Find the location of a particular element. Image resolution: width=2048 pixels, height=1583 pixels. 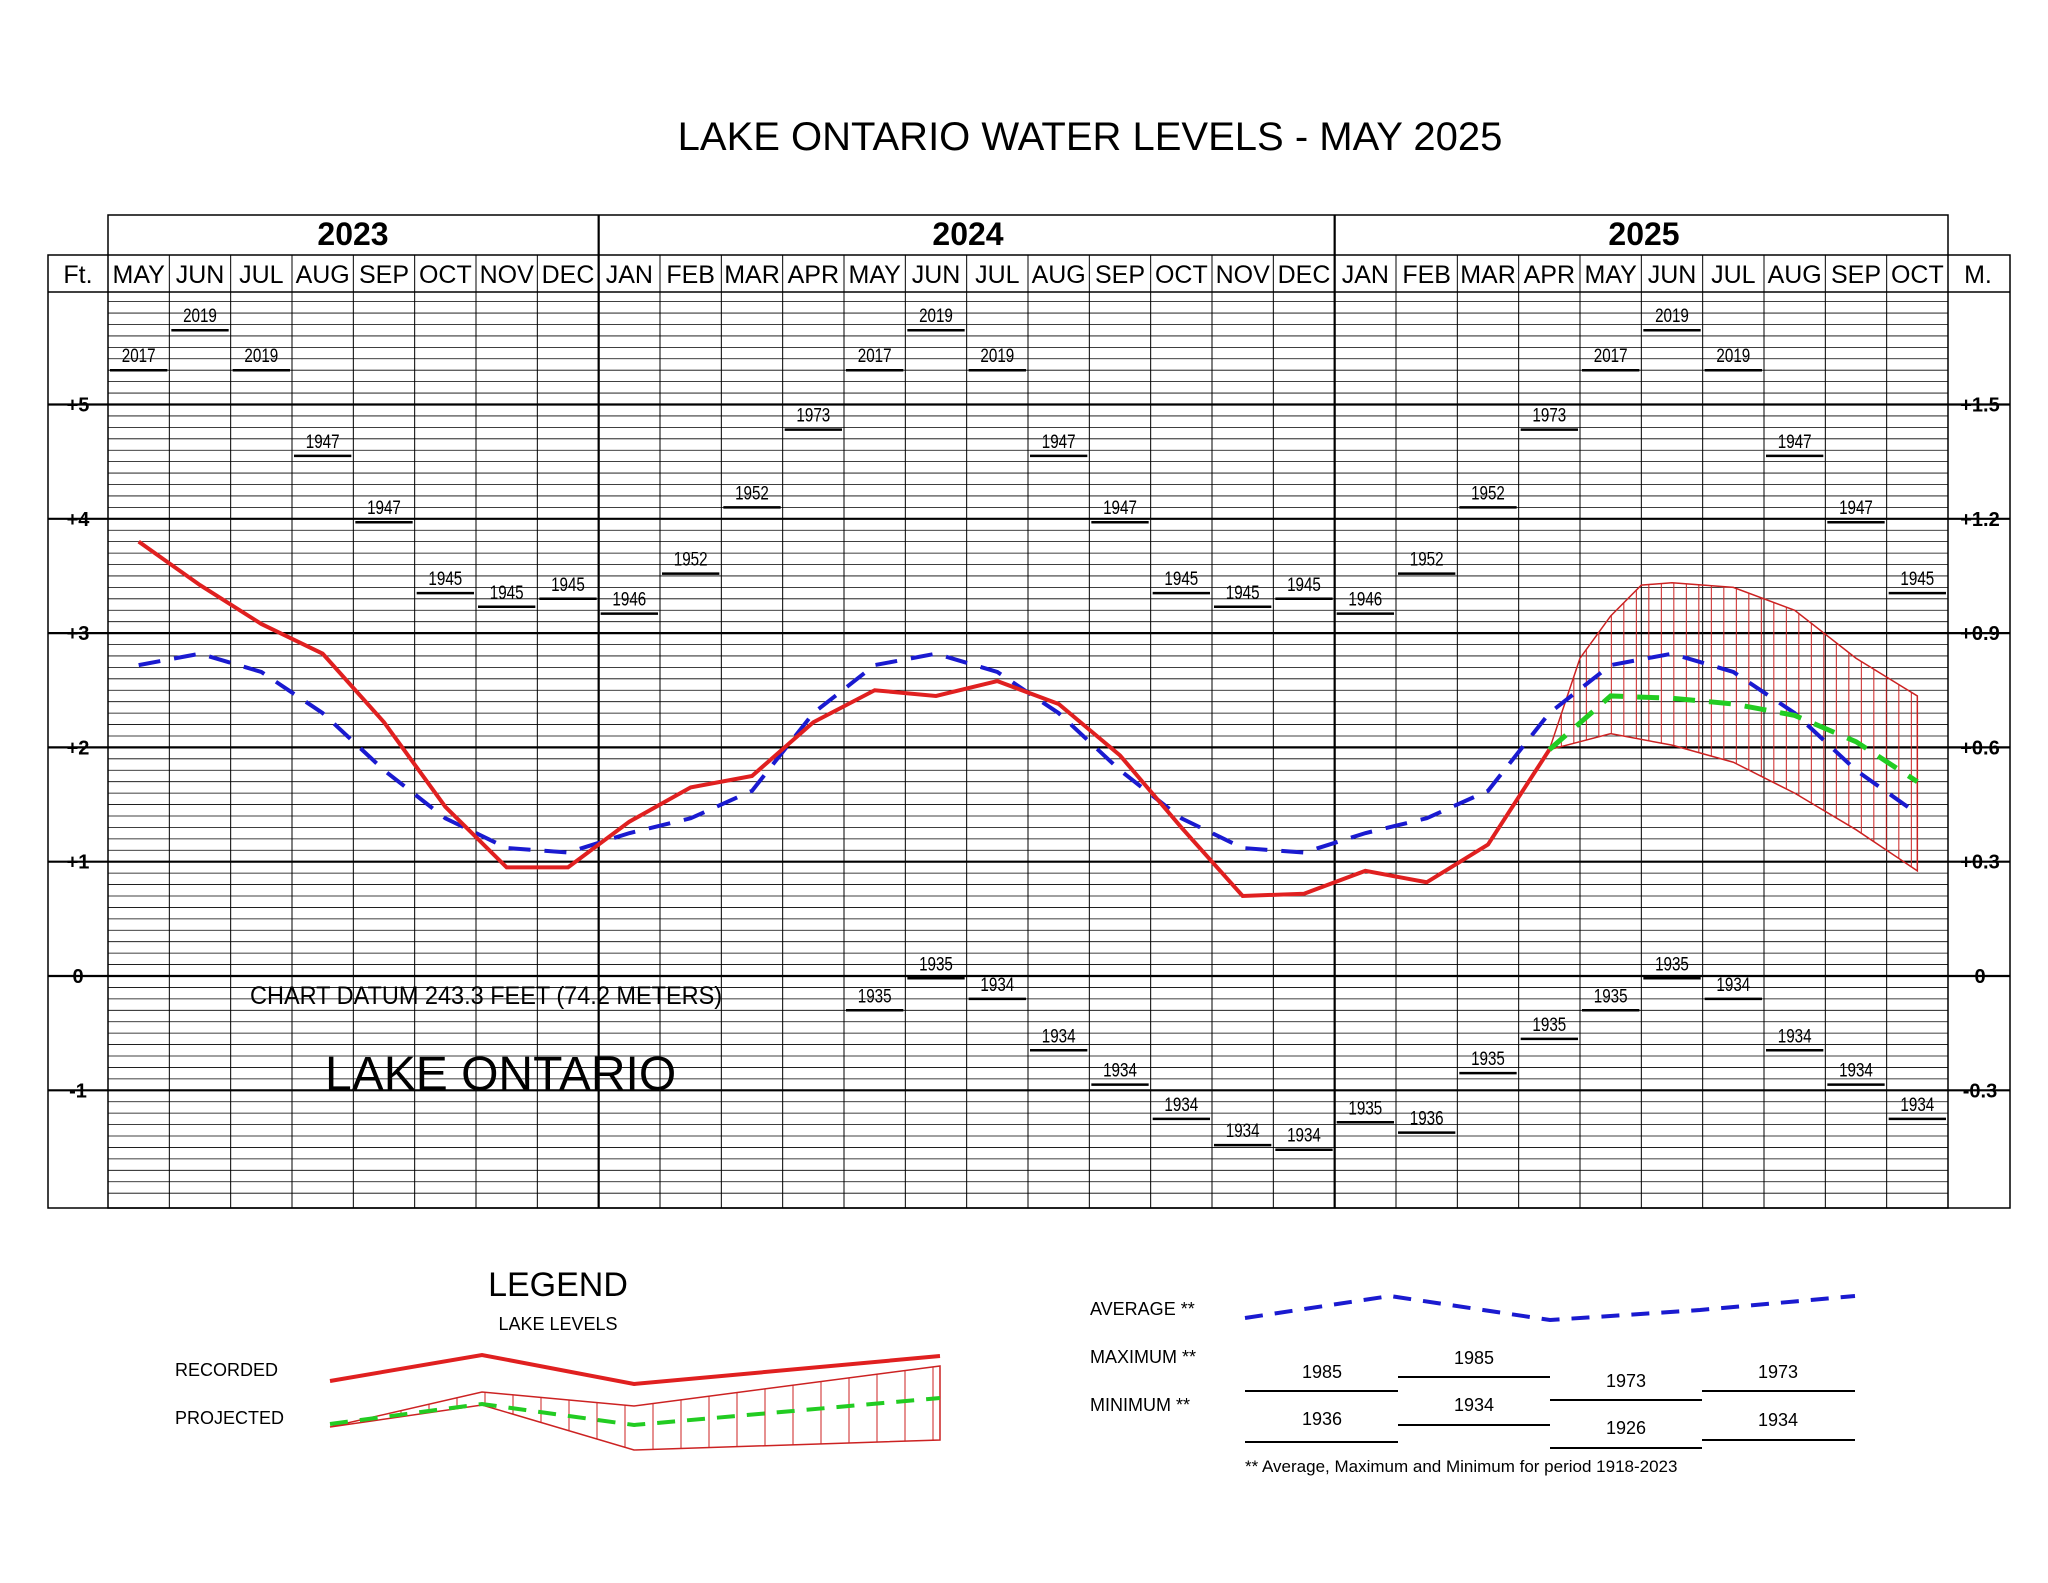

legend-average-label: AVERAGE ** is located at coordinates (1142, 1309).